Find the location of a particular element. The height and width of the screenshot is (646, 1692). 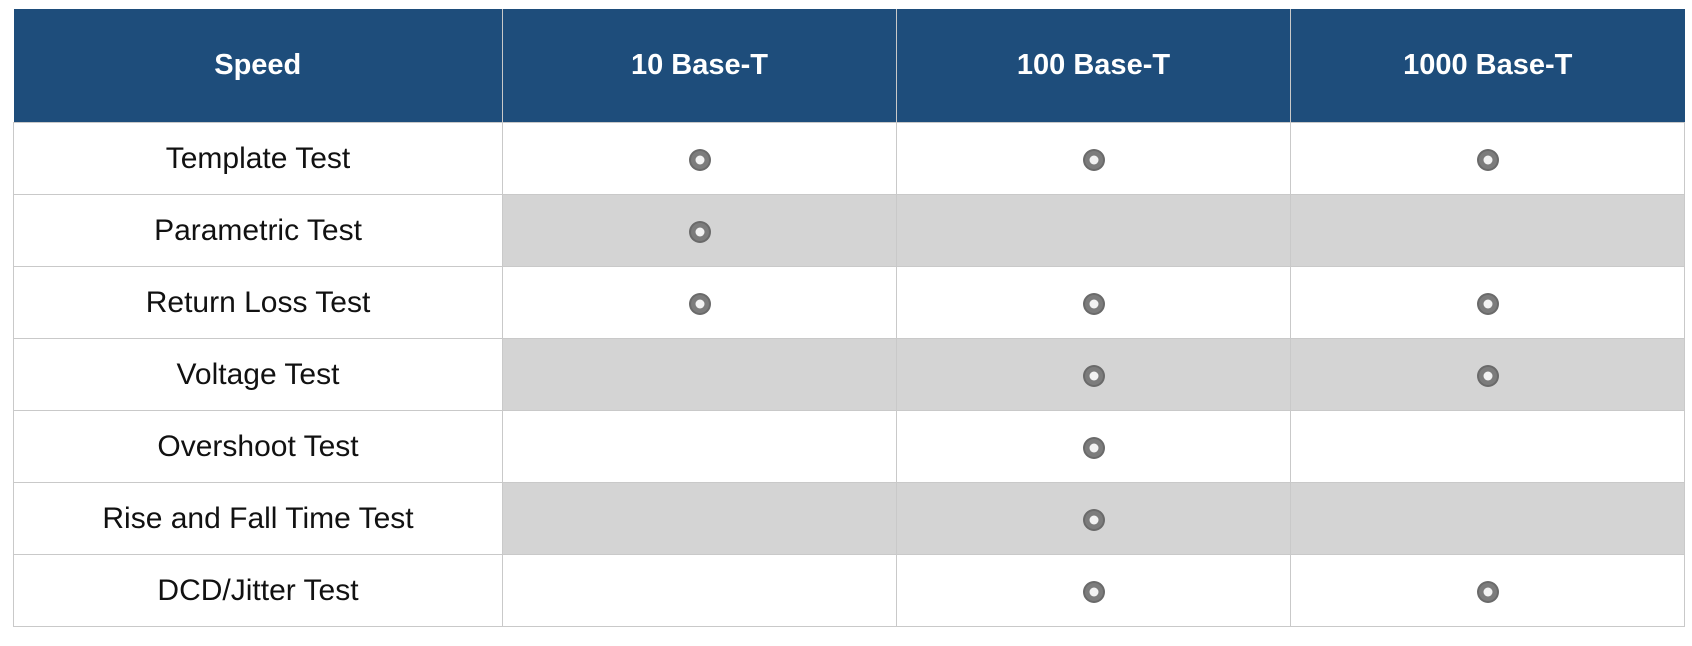

table-row: DCD/Jitter Test is located at coordinates (849, 590).